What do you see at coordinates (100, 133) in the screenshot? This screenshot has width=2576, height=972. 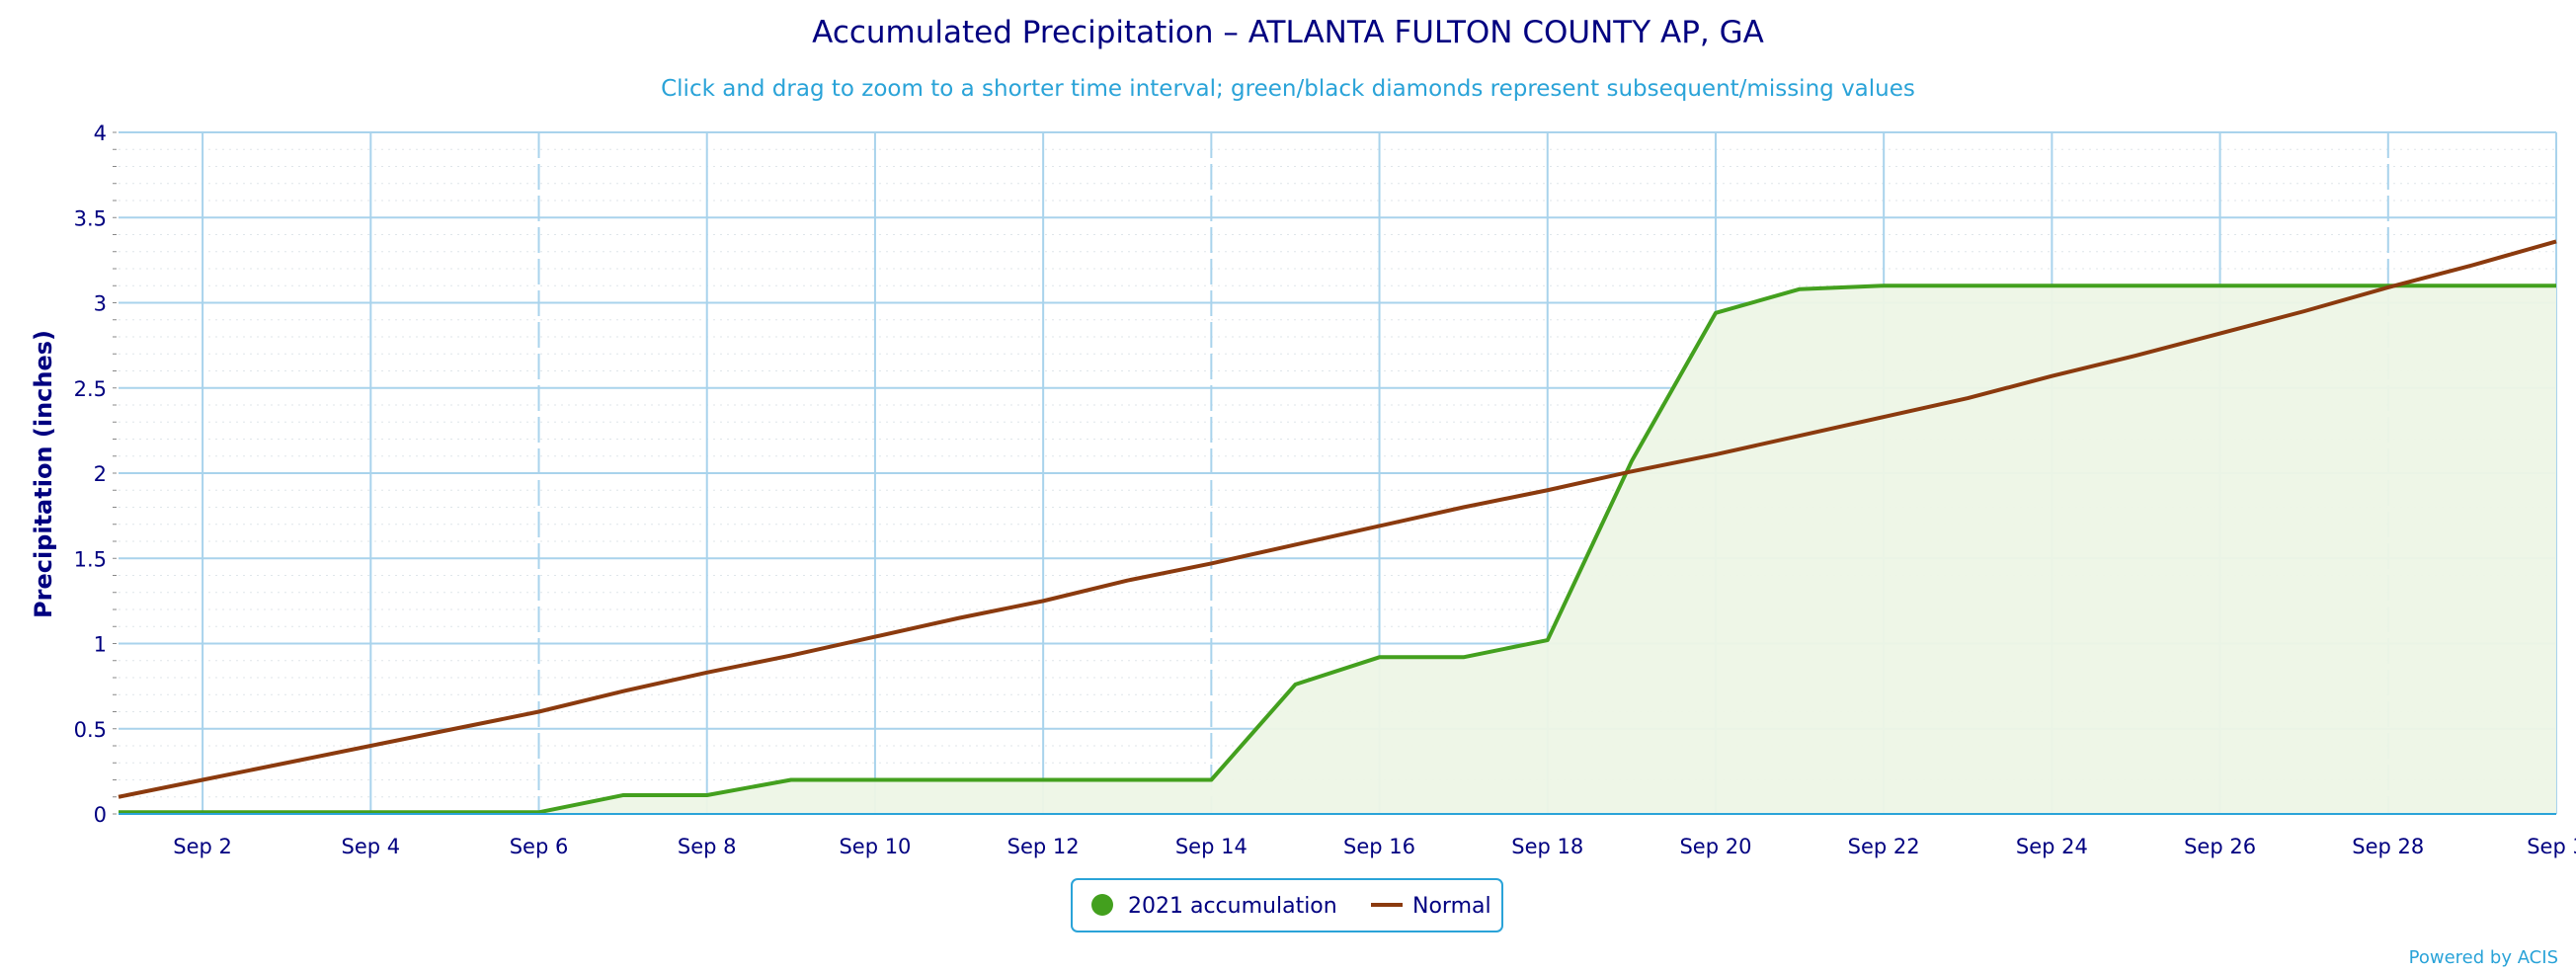 I see `y-tick-label: 4` at bounding box center [100, 133].